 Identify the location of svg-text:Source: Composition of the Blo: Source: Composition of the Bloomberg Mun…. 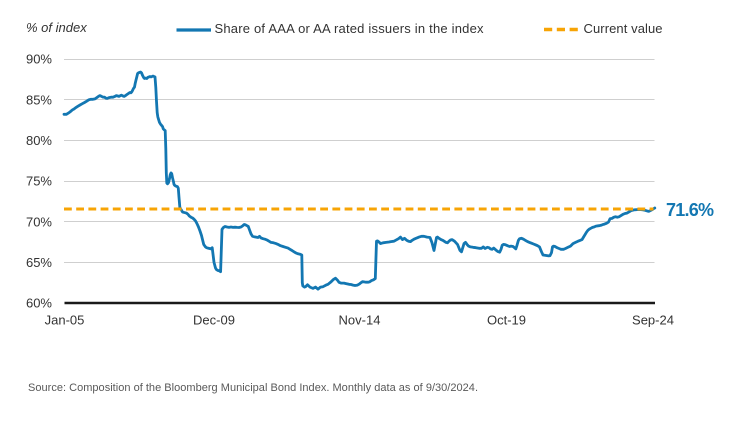
(253, 388).